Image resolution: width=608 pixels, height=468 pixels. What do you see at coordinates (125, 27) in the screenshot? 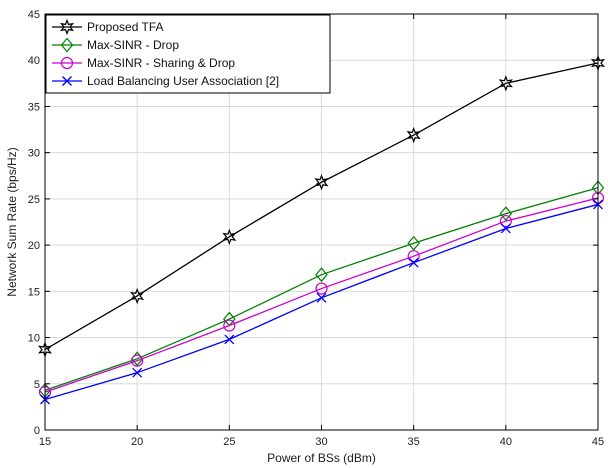
I see `legend-label: Proposed TFA` at bounding box center [125, 27].